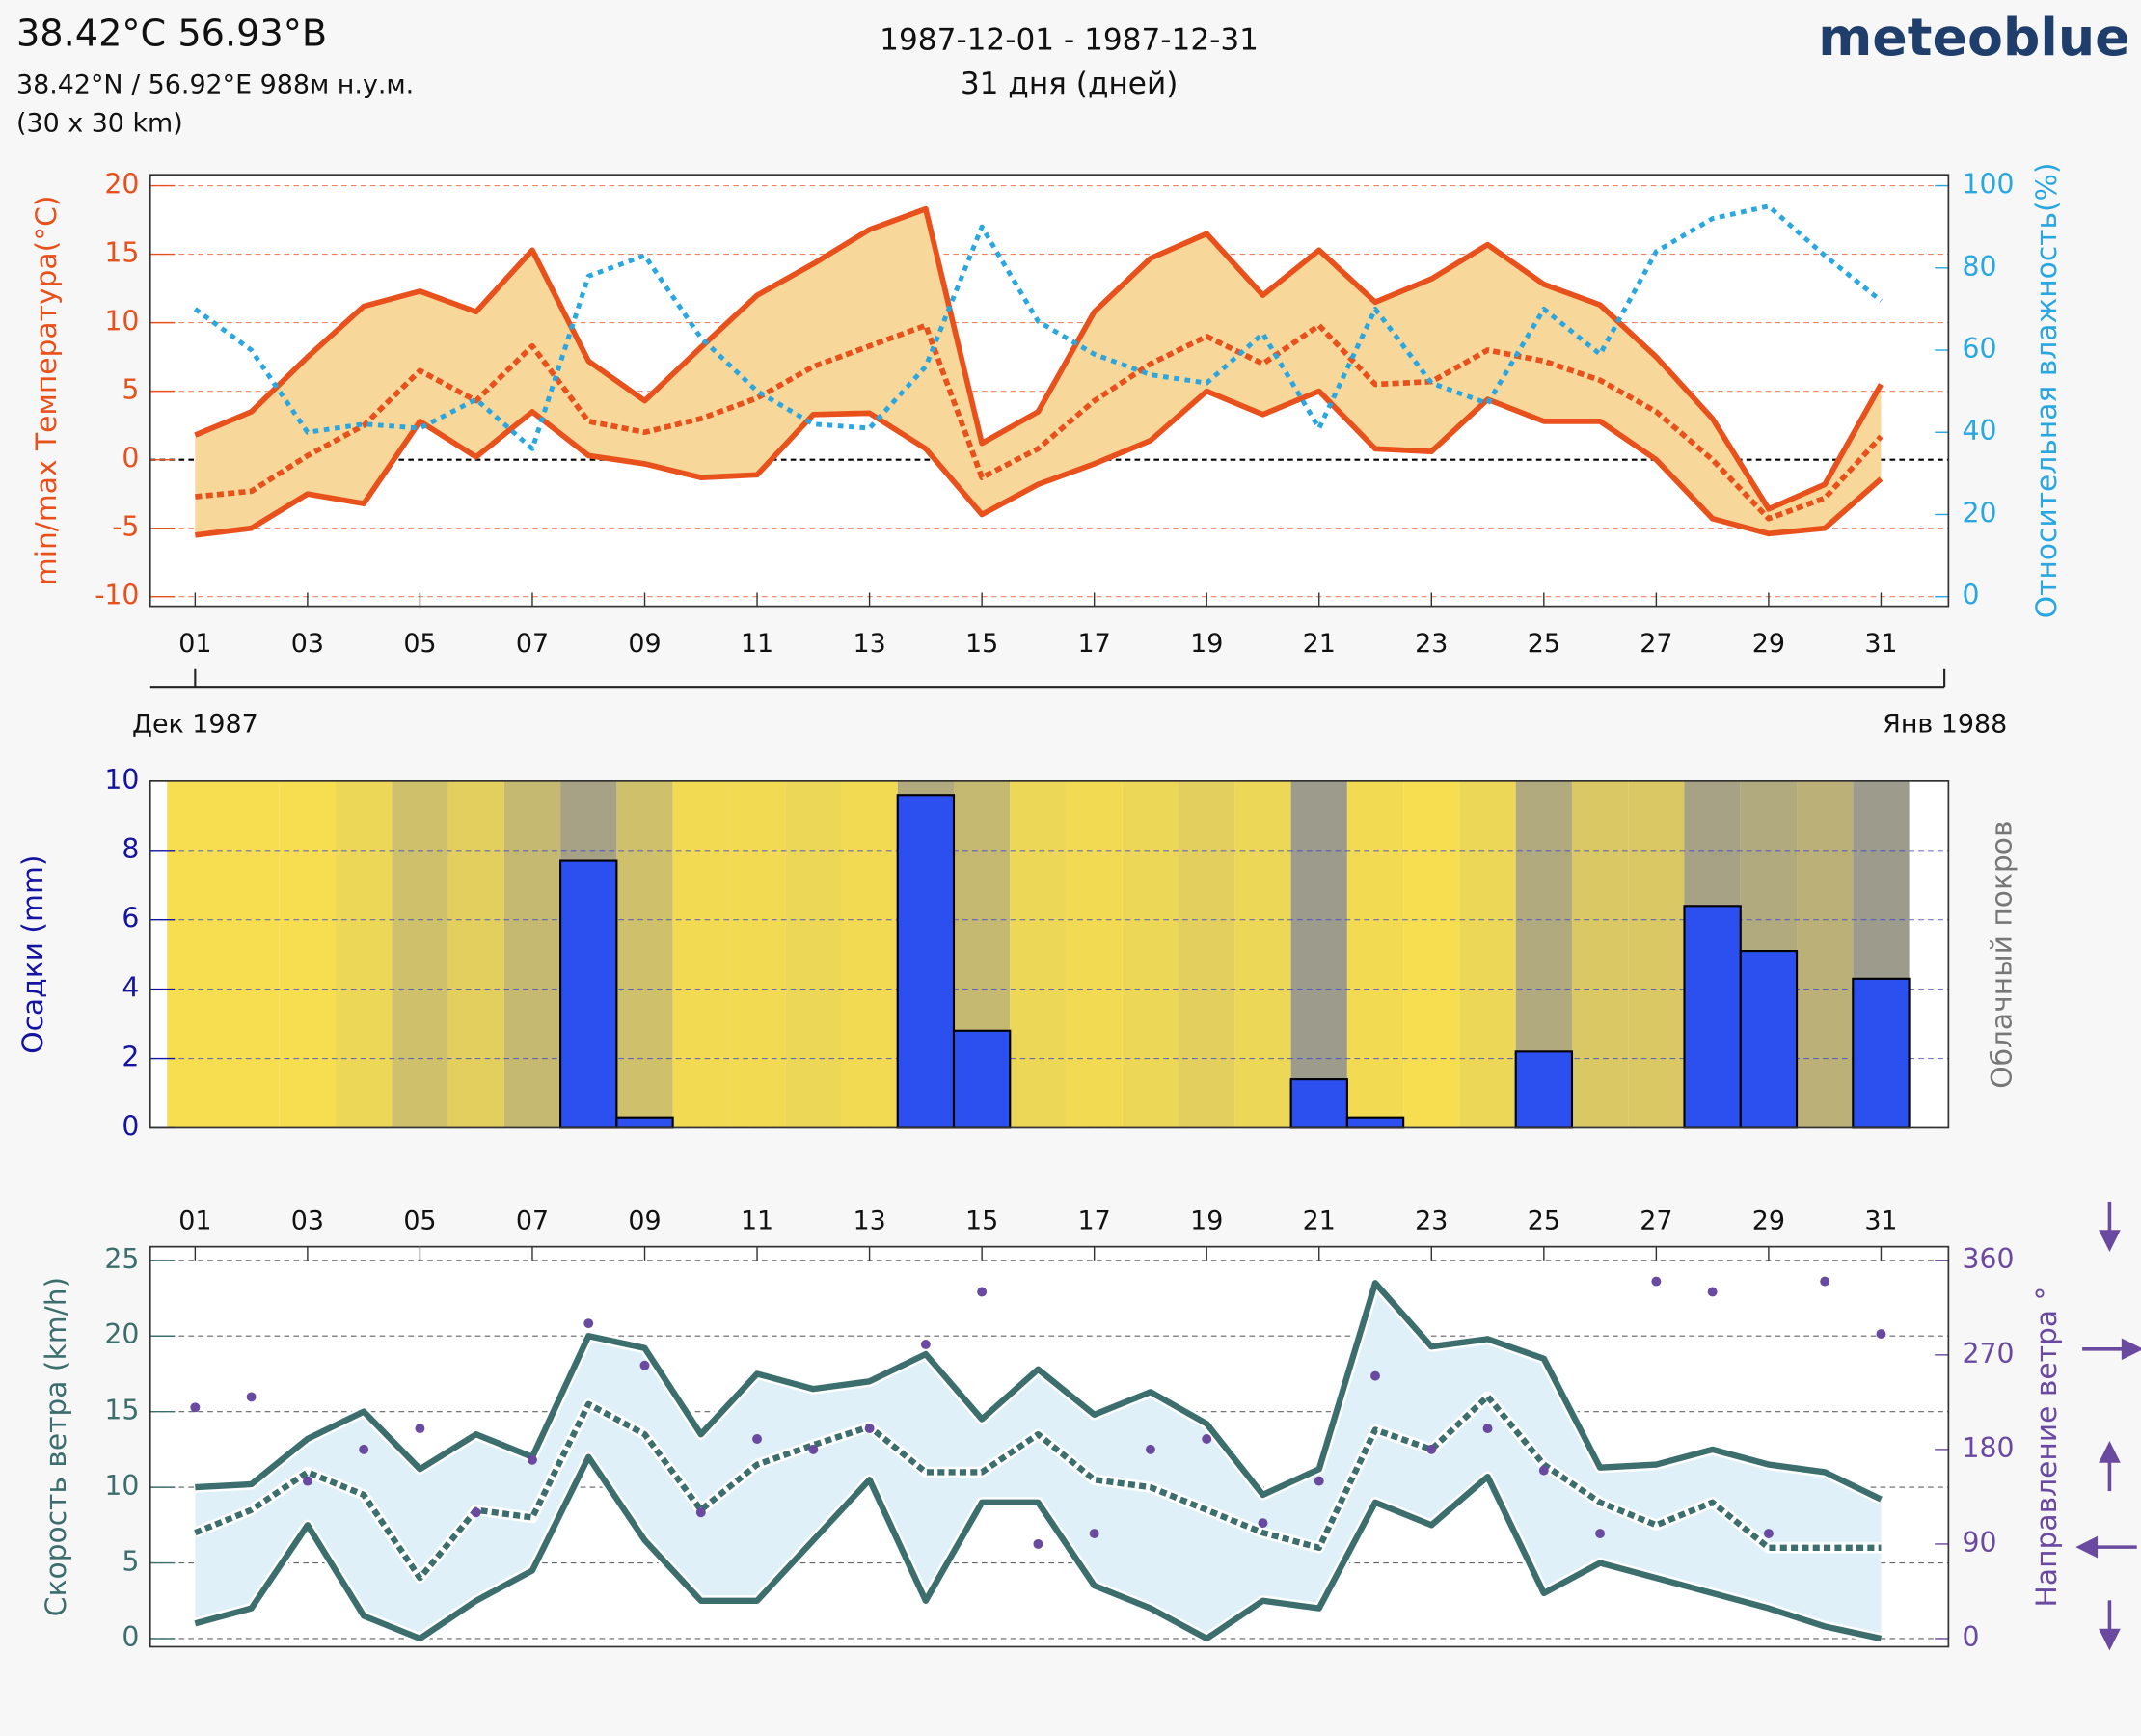 This screenshot has width=2141, height=1736. Describe the element at coordinates (122, 185) in the screenshot. I see `y-tick-label: 20` at that location.